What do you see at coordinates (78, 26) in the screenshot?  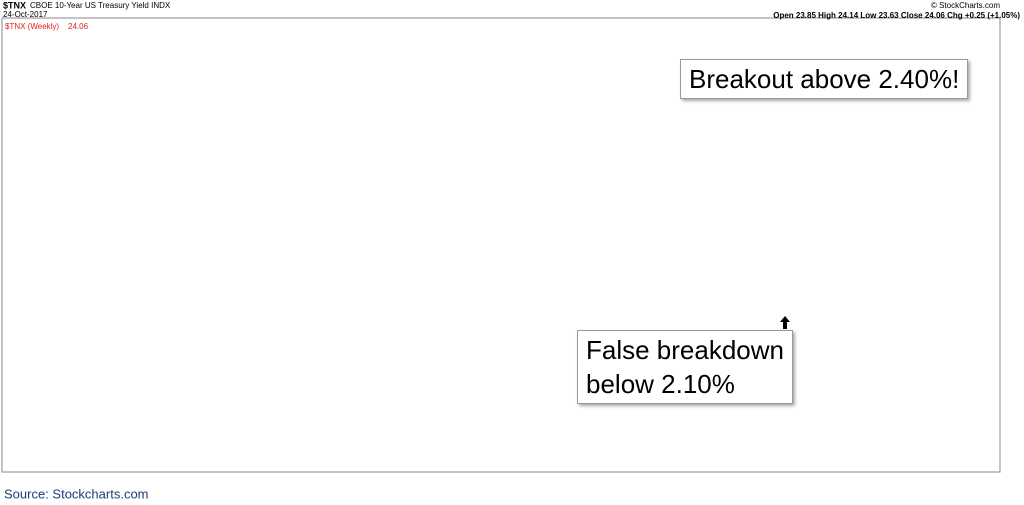 I see `legend-value: 24.06` at bounding box center [78, 26].